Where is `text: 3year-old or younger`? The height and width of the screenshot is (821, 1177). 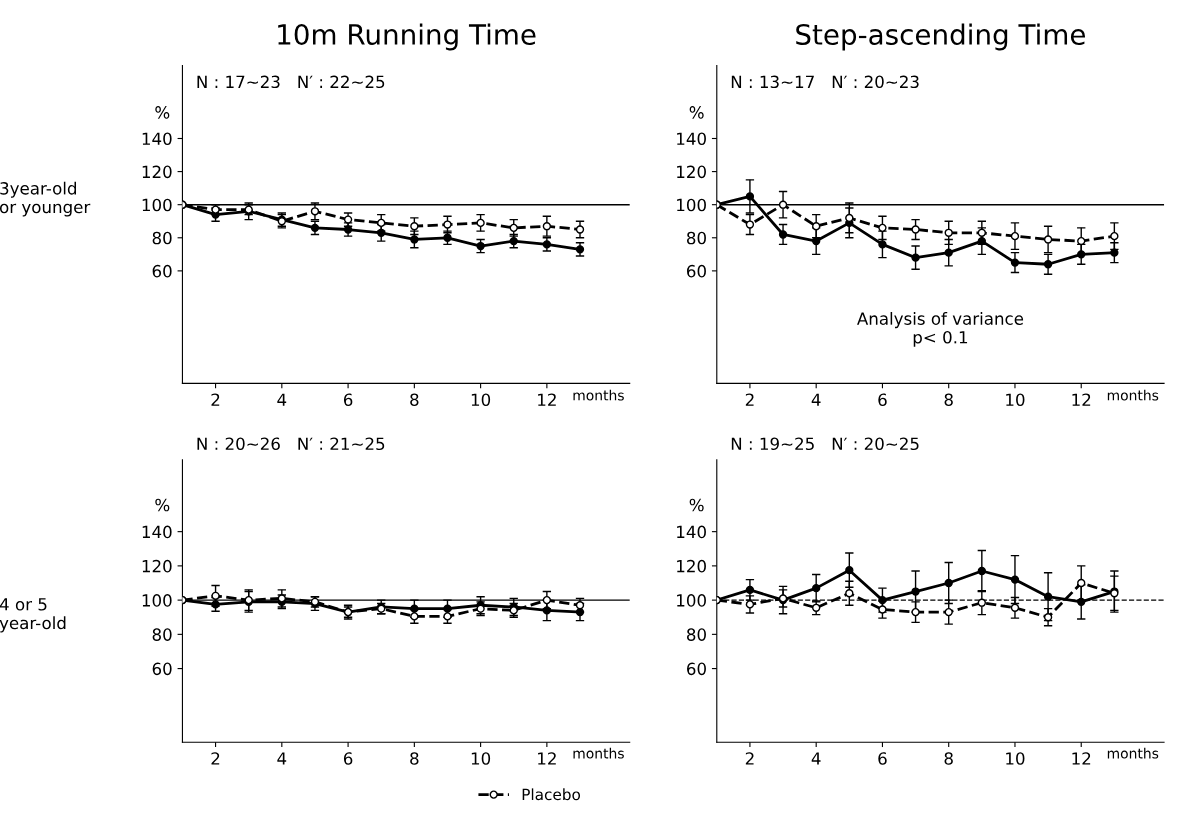
text: 3year-old or younger is located at coordinates (45, 199).